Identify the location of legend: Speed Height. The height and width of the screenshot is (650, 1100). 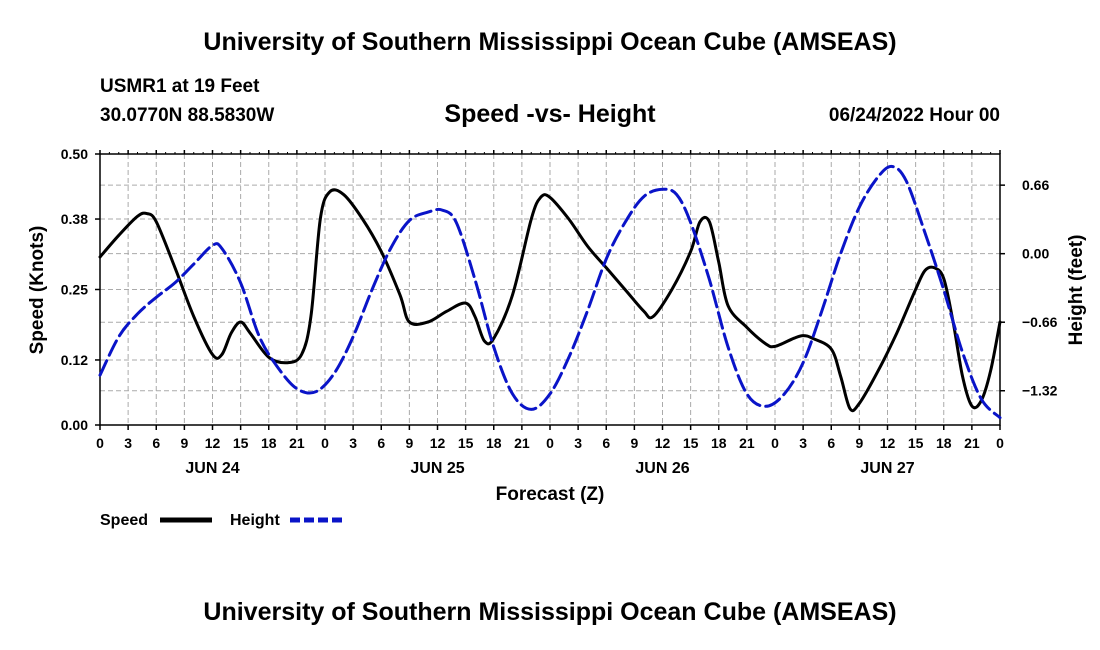
(221, 520).